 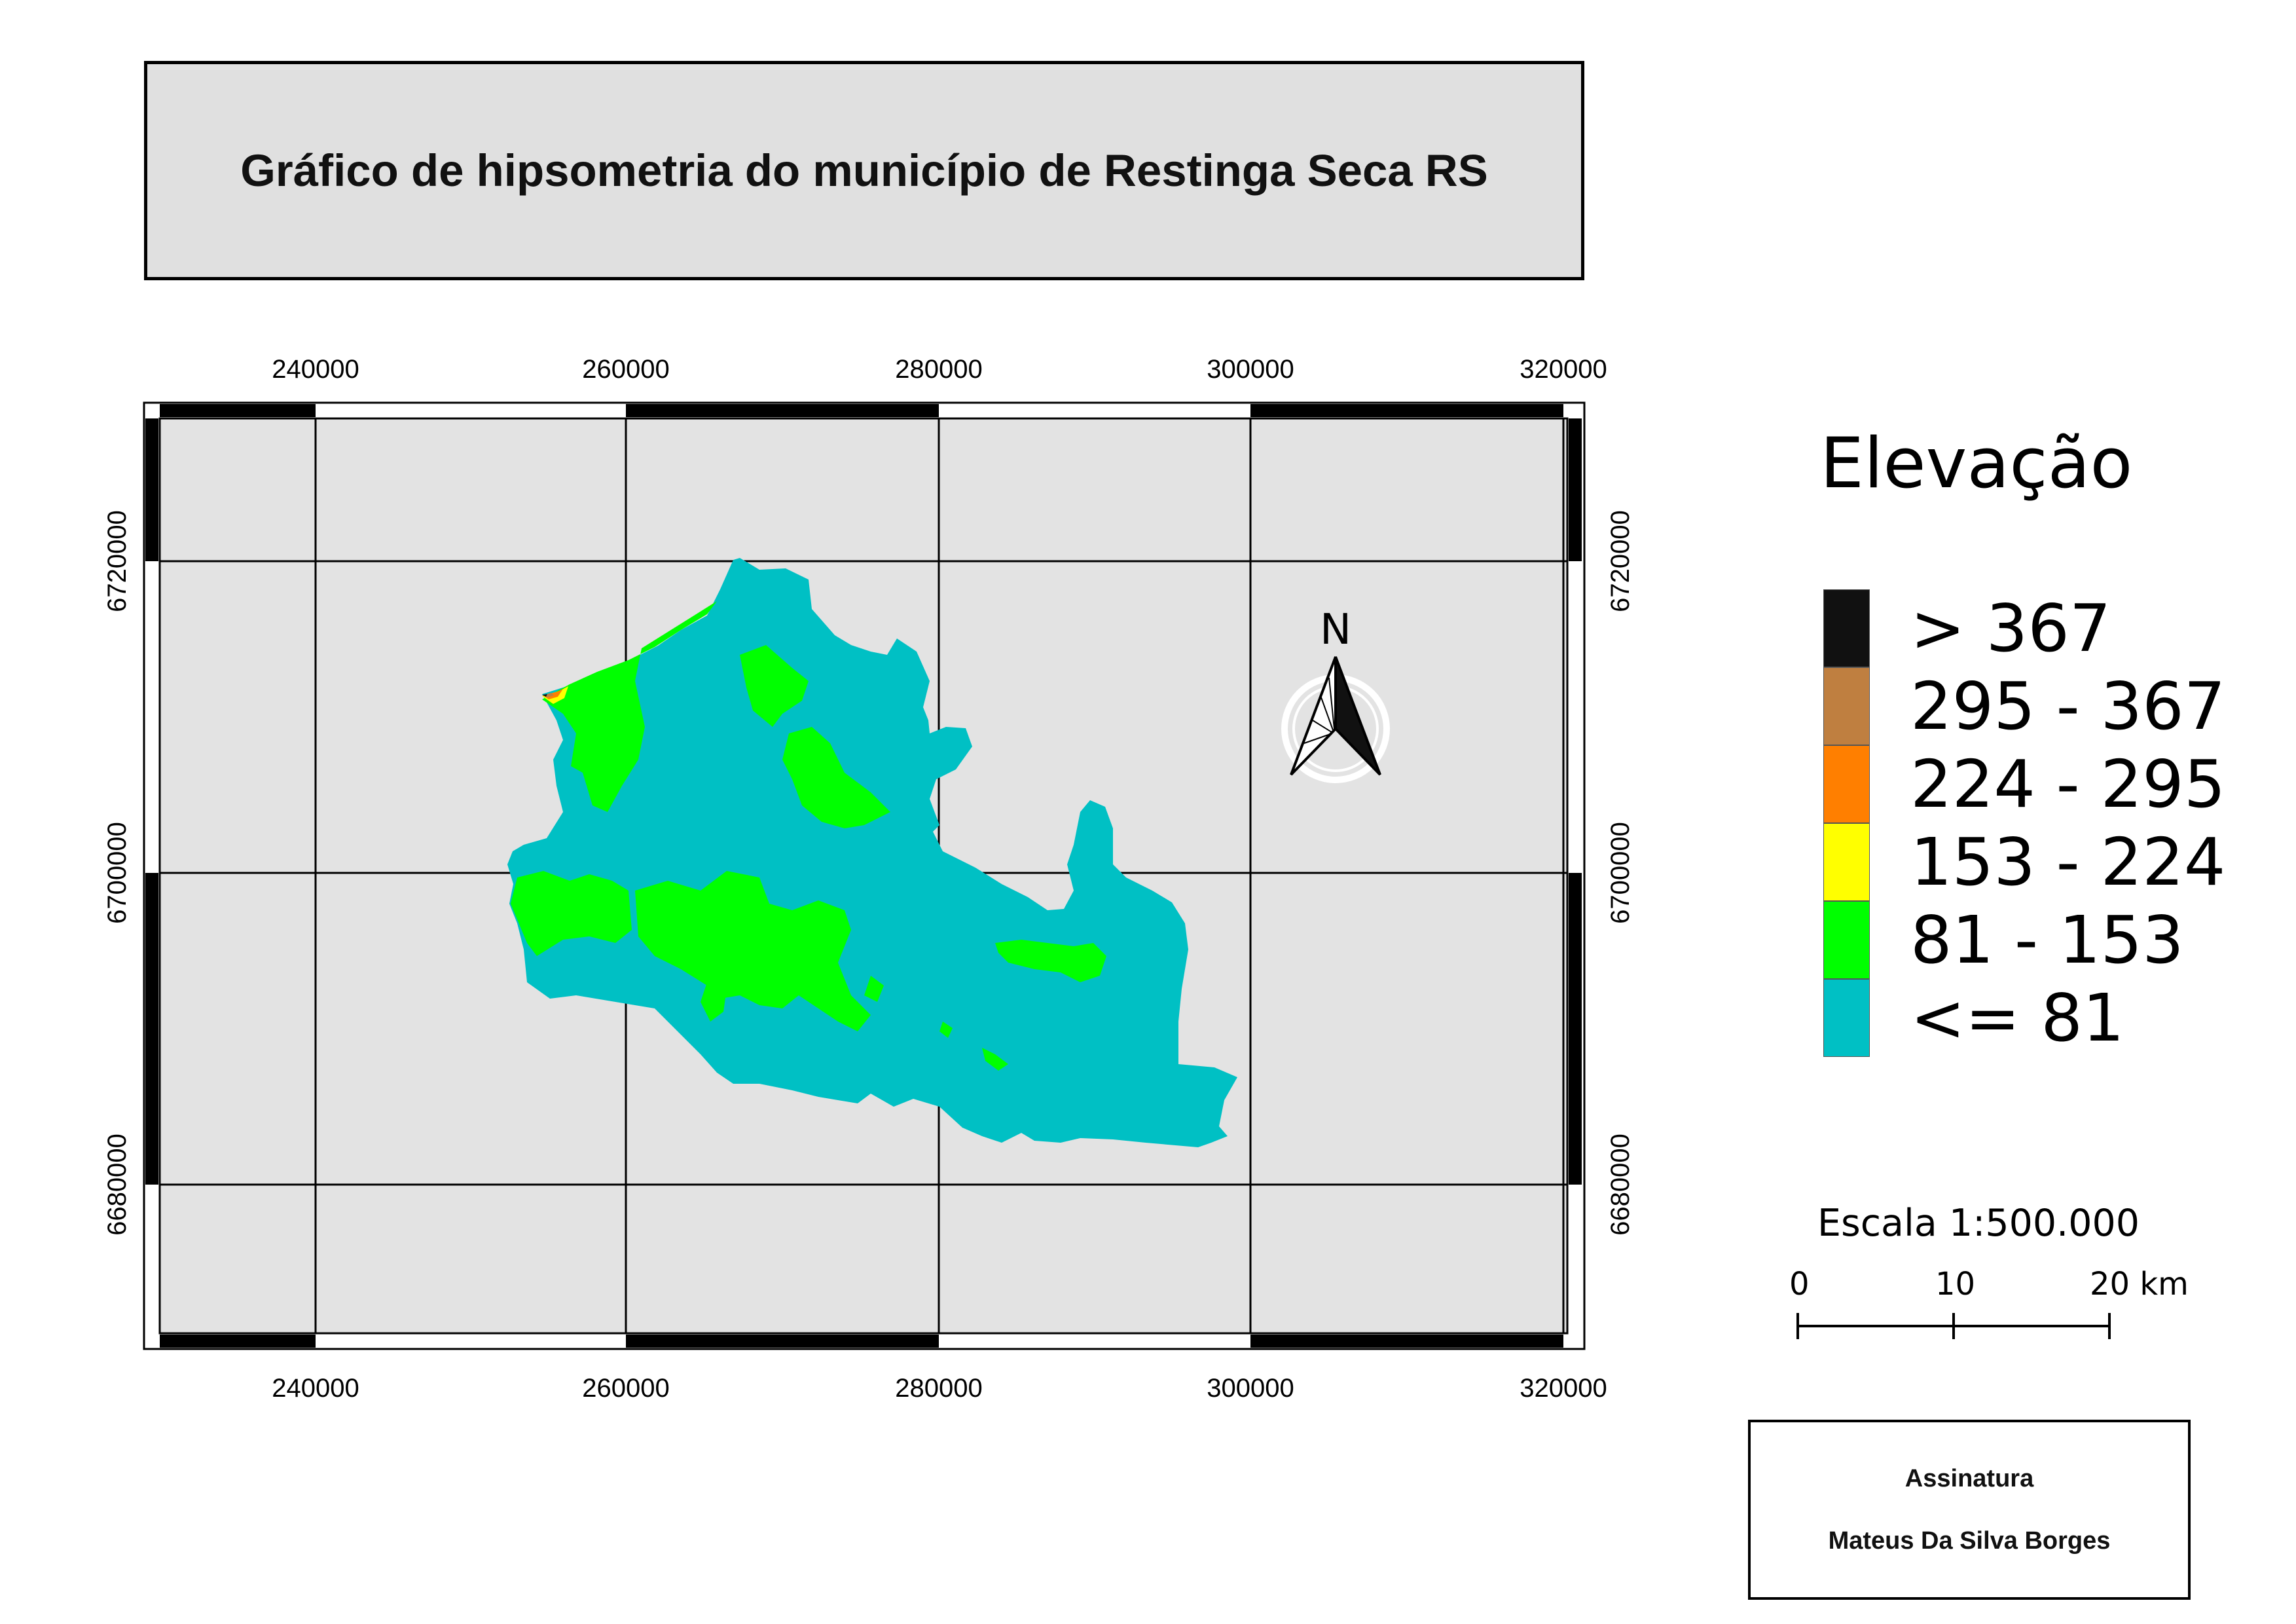 What do you see at coordinates (1955, 1284) in the screenshot?
I see `scale-label-10: 10` at bounding box center [1955, 1284].